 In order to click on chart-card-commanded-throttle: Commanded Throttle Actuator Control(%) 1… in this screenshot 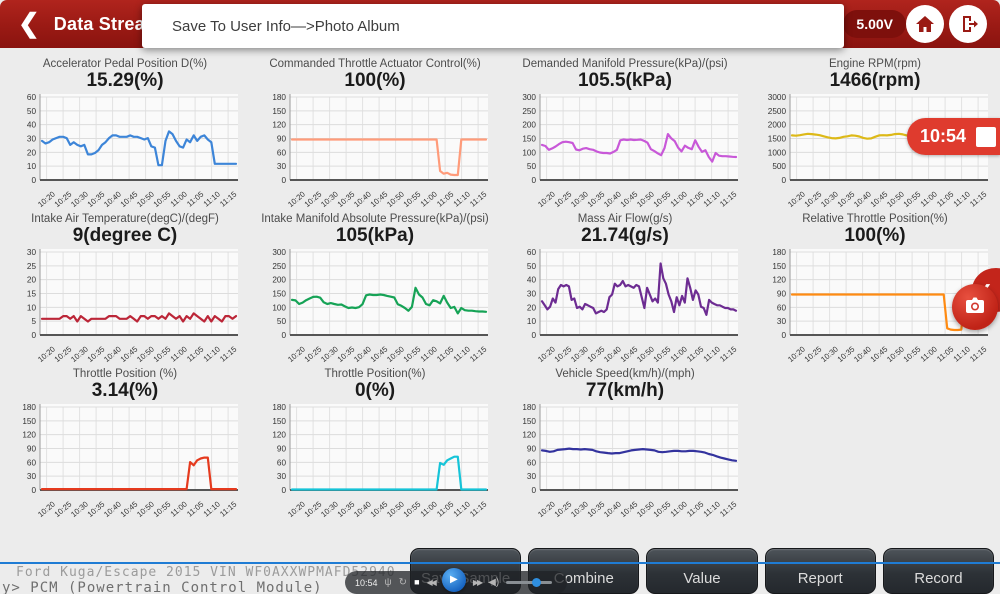, I will do `click(375, 130)`.